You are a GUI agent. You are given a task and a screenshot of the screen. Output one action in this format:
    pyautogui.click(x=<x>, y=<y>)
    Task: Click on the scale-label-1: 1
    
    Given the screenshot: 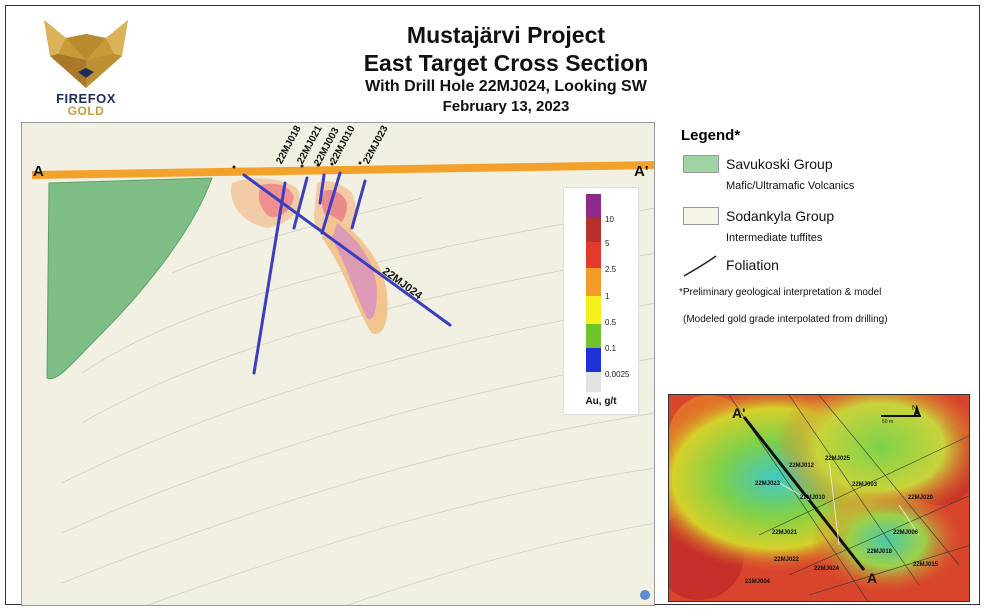 What is the action you would take?
    pyautogui.click(x=607, y=296)
    